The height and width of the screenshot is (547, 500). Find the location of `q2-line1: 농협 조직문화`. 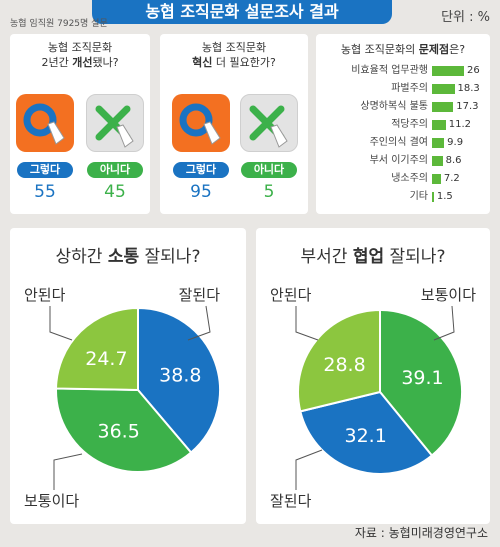

q2-line1: 농협 조직문화 is located at coordinates (234, 47).